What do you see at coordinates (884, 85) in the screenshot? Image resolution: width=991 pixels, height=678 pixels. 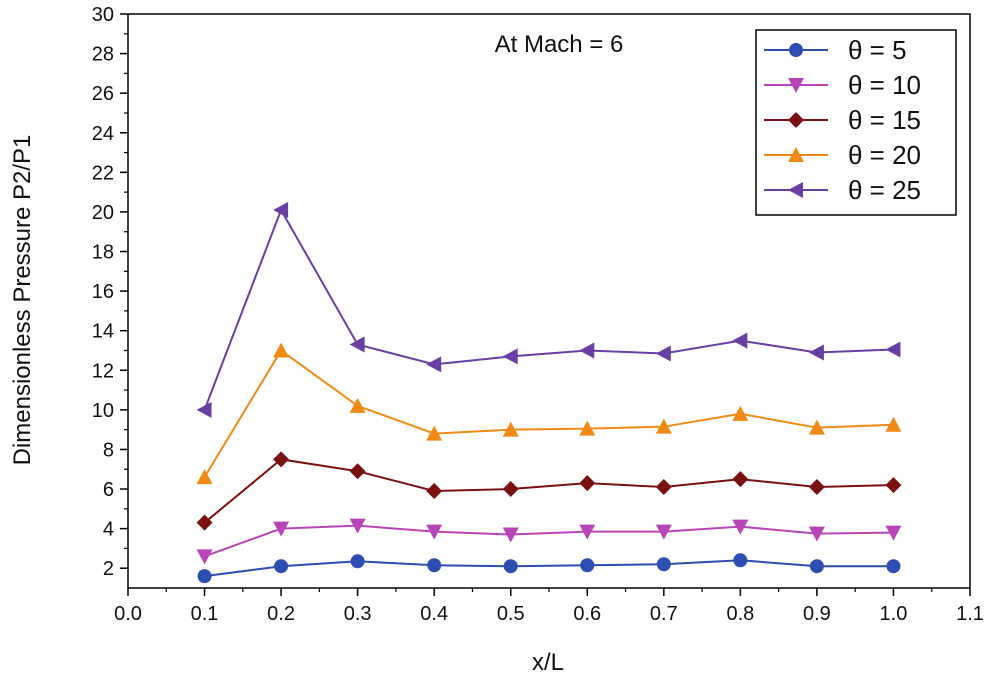 I see `legend-label: θ = 10` at bounding box center [884, 85].